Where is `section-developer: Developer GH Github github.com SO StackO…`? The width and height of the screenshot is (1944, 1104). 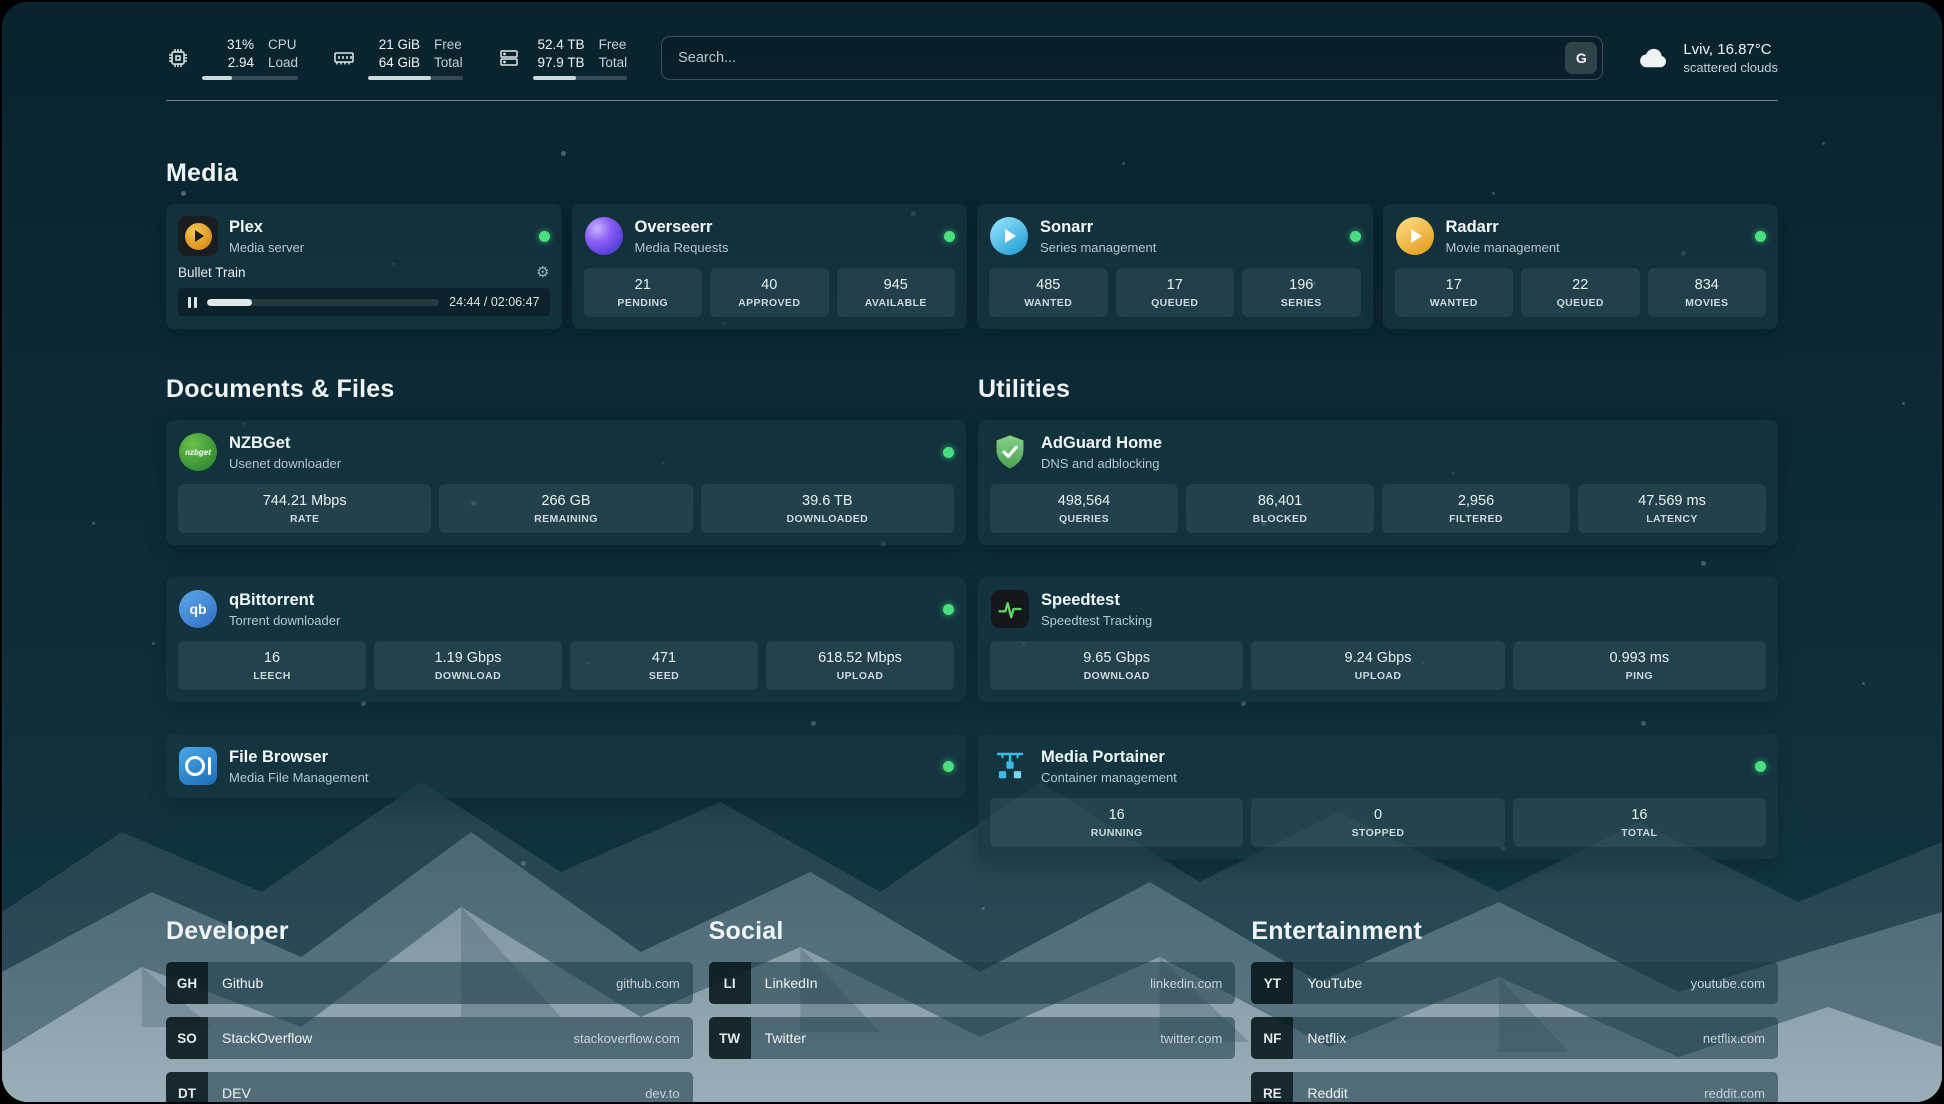
section-developer: Developer GH Github github.com SO StackO… is located at coordinates (429, 1009).